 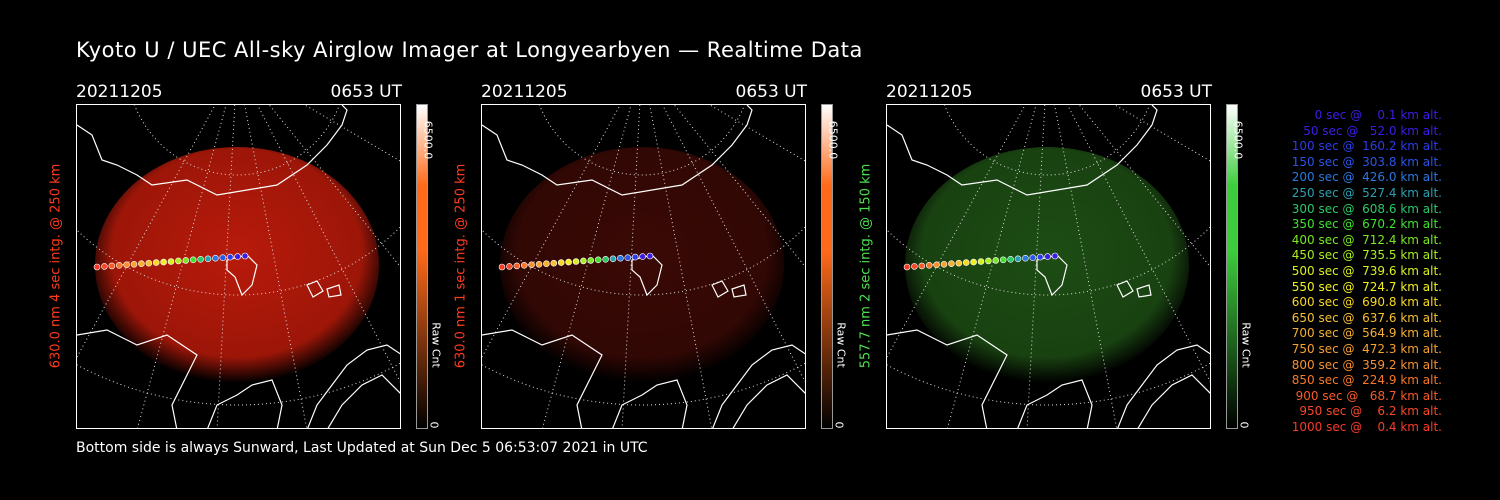 I want to click on legend-row: 850 sec @ 224.9 km alt., so click(x=1364, y=380).